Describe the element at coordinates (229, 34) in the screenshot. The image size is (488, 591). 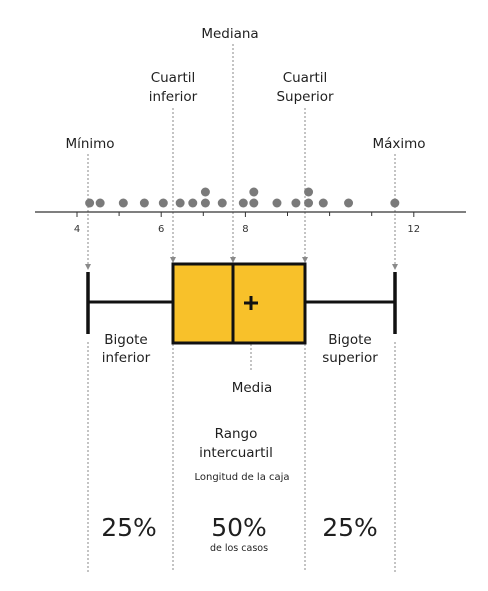
I see `label-mediana: Mediana` at that location.